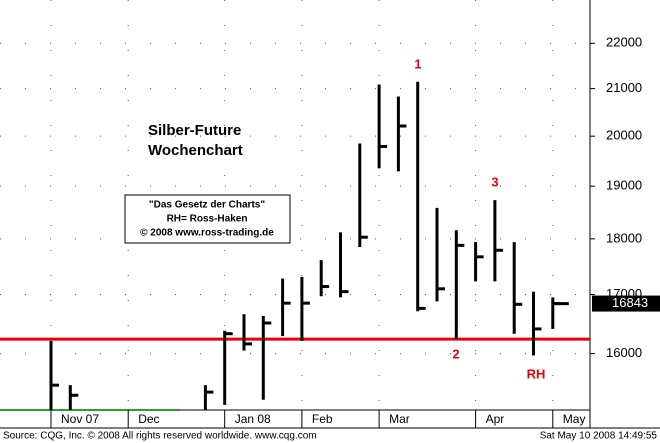 The height and width of the screenshot is (443, 660). Describe the element at coordinates (624, 42) in the screenshot. I see `y-tick-label: 22000` at that location.